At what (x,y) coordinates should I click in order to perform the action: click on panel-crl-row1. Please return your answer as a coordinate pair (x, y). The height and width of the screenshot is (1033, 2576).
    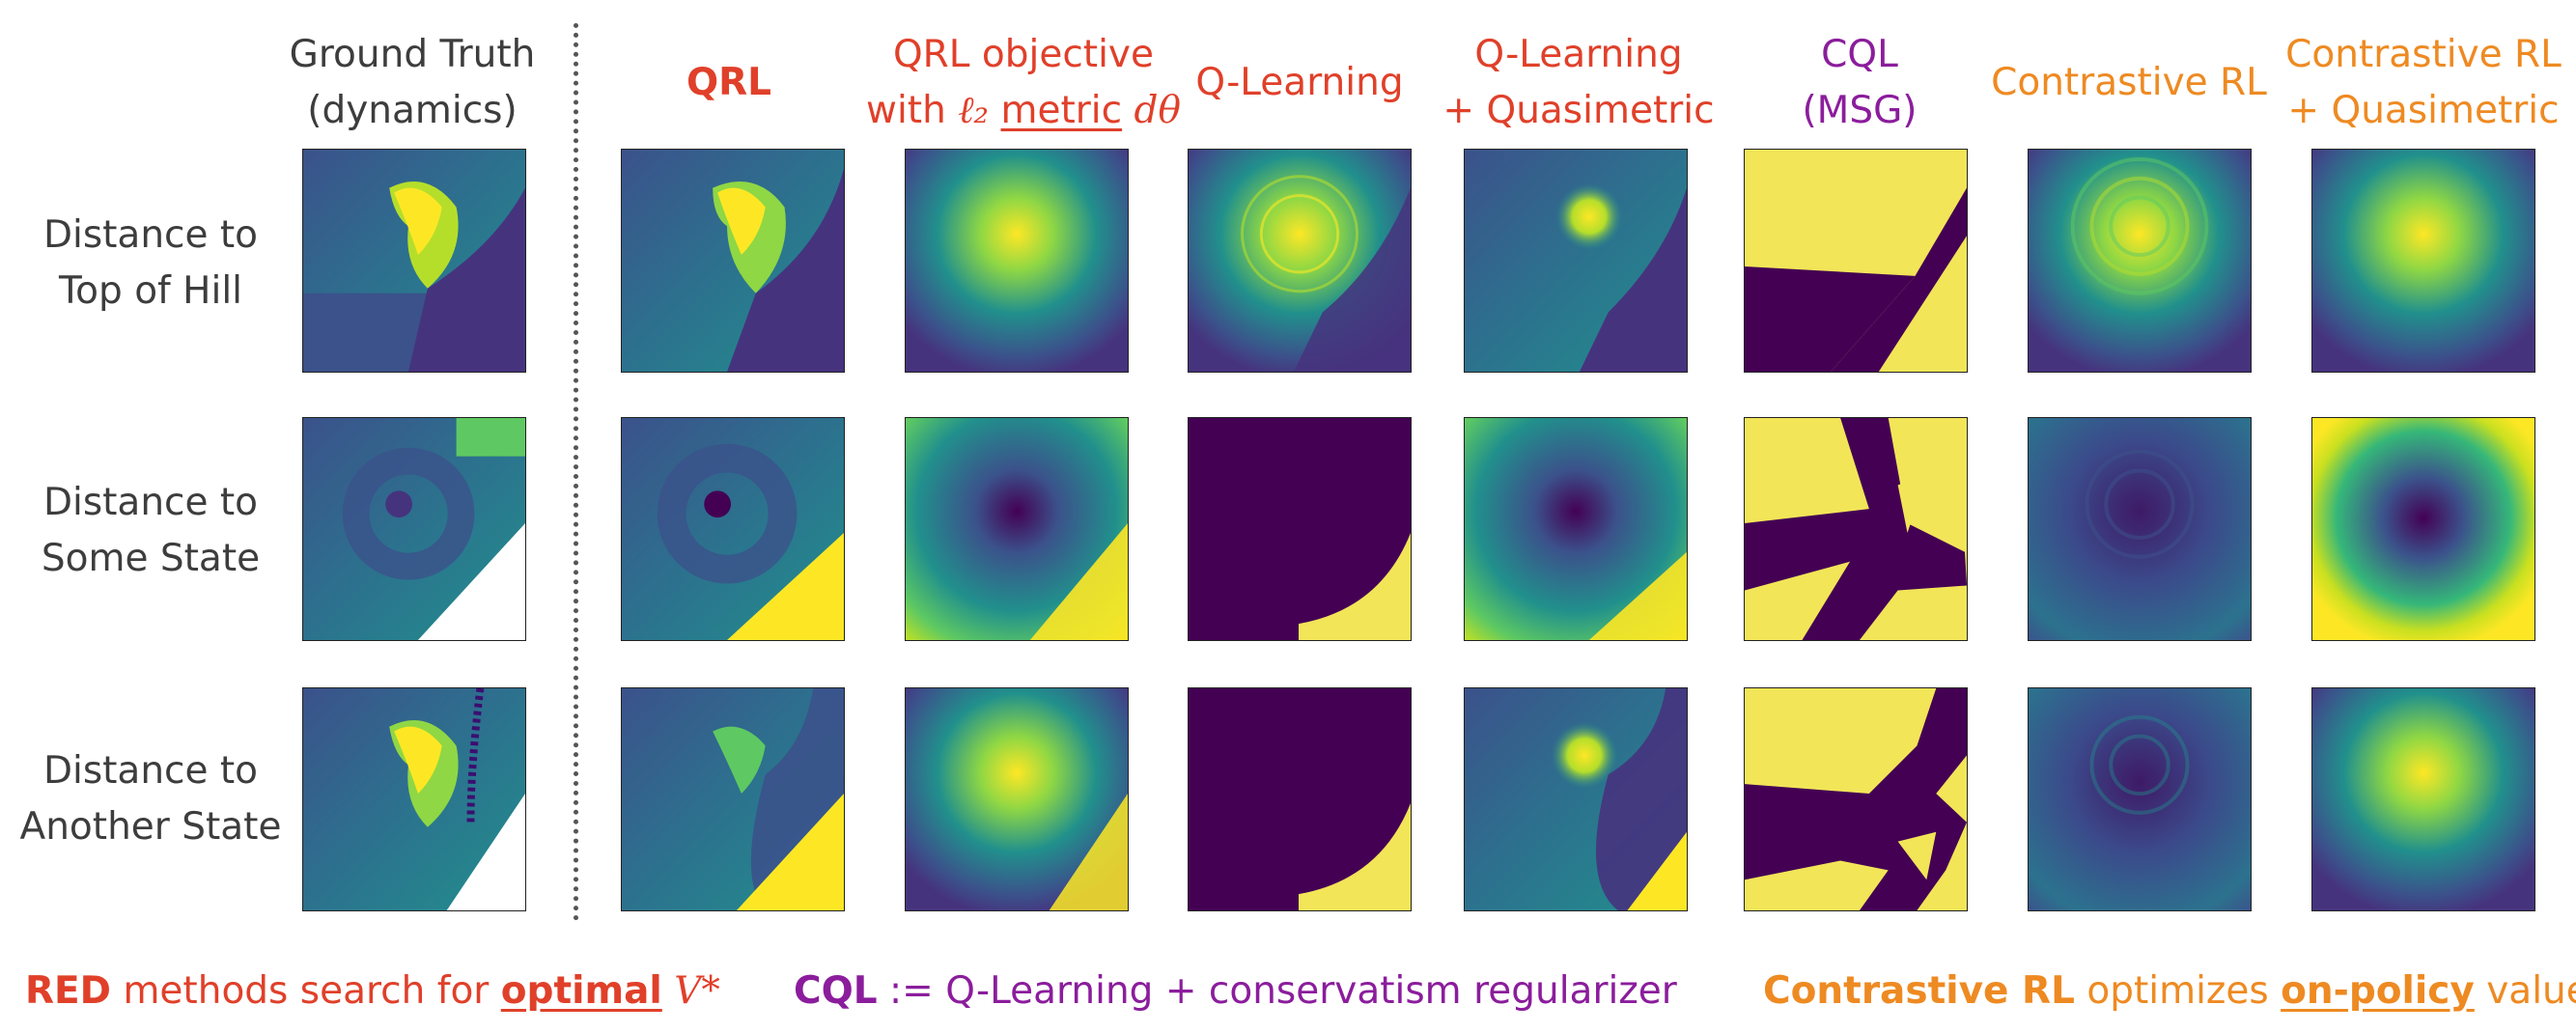
    Looking at the image, I should click on (2140, 261).